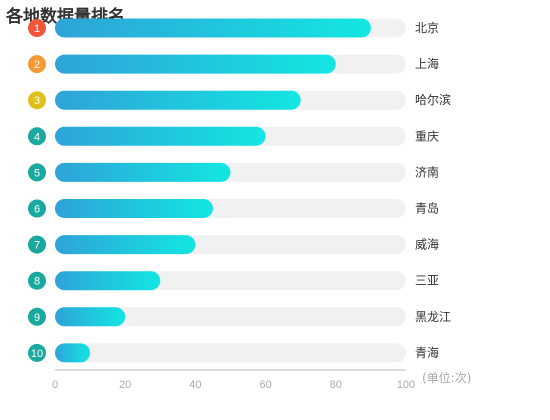  I want to click on rank-number: 6, so click(37, 210).